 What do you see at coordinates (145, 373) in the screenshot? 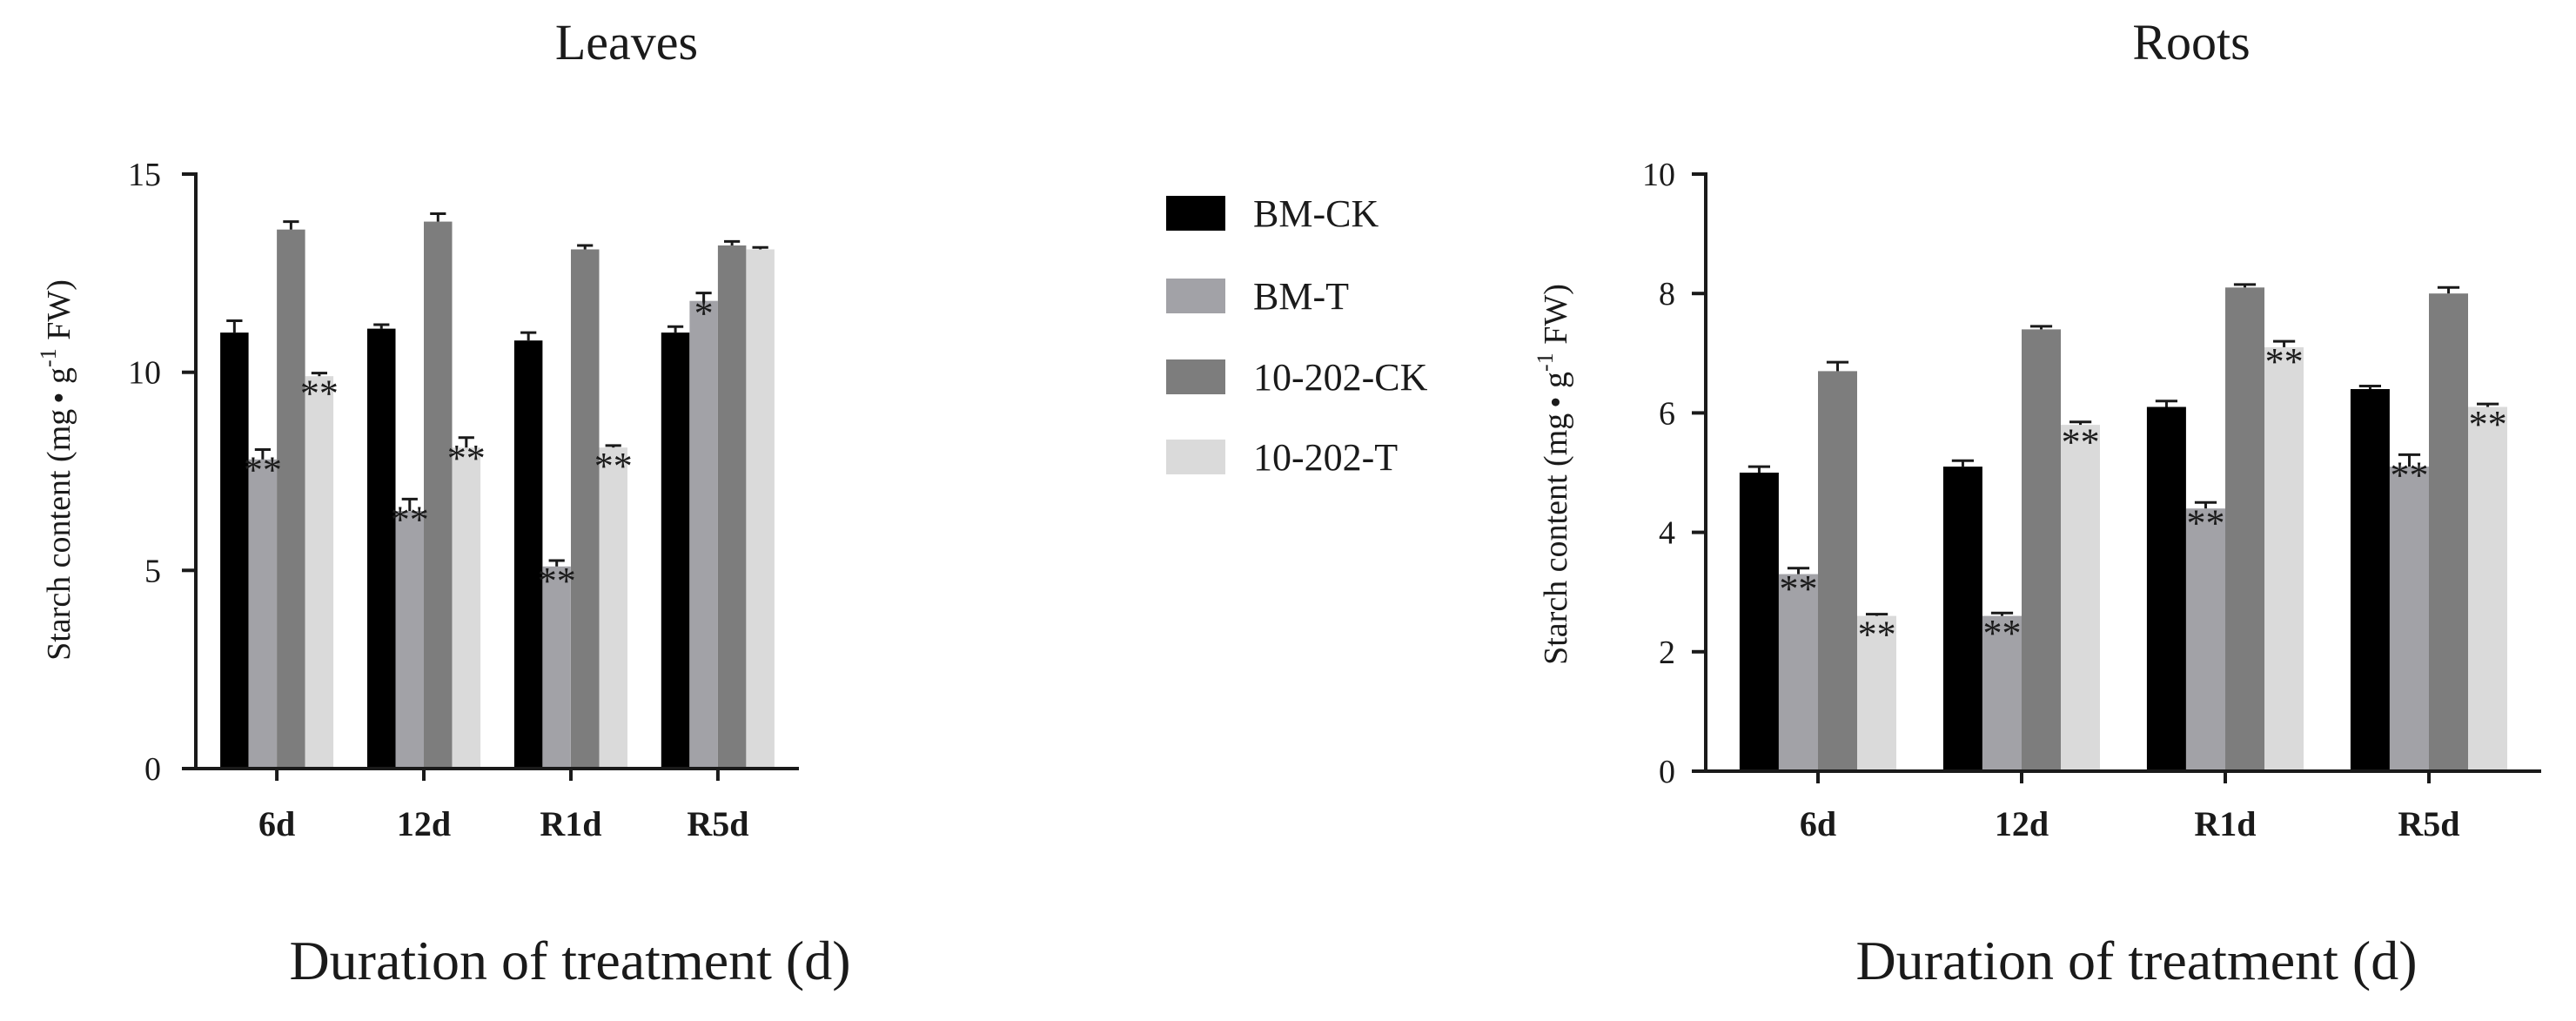
I see `leaves-y-tick-label-10: 10` at bounding box center [145, 373].